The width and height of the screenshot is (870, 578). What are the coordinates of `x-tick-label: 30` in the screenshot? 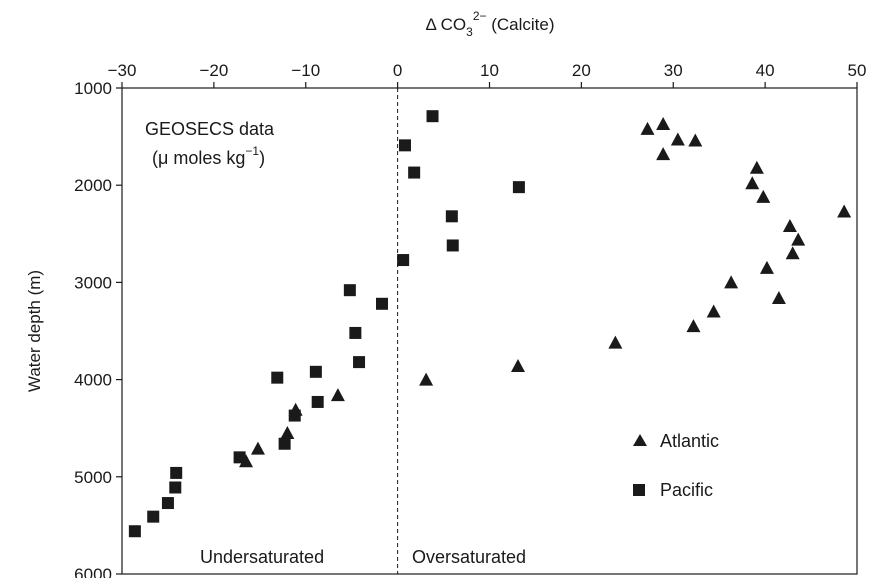 It's located at (673, 70).